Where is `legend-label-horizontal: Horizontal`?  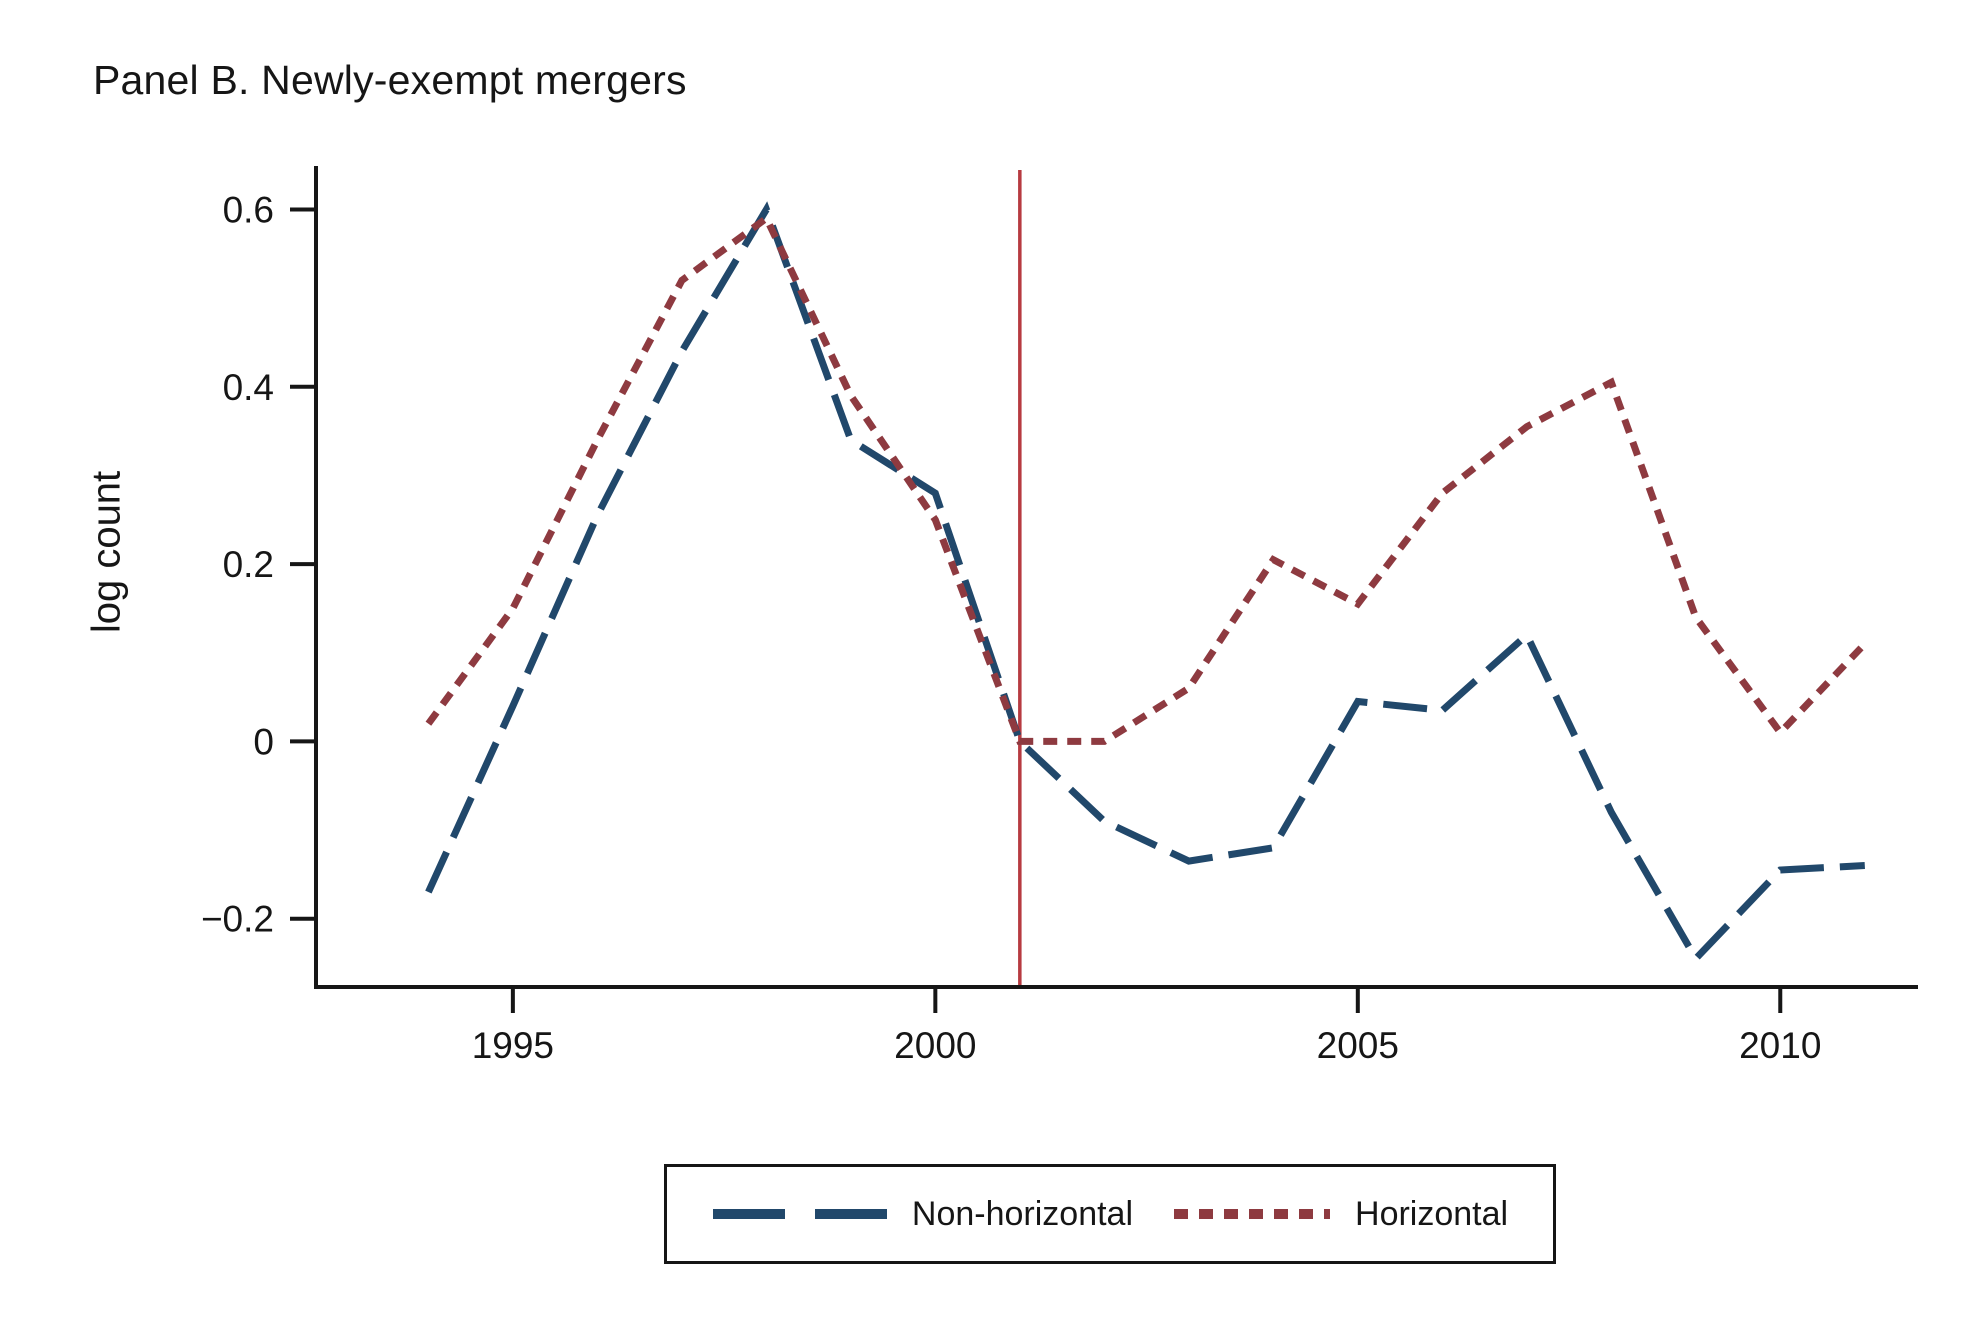
legend-label-horizontal: Horizontal is located at coordinates (1432, 1213).